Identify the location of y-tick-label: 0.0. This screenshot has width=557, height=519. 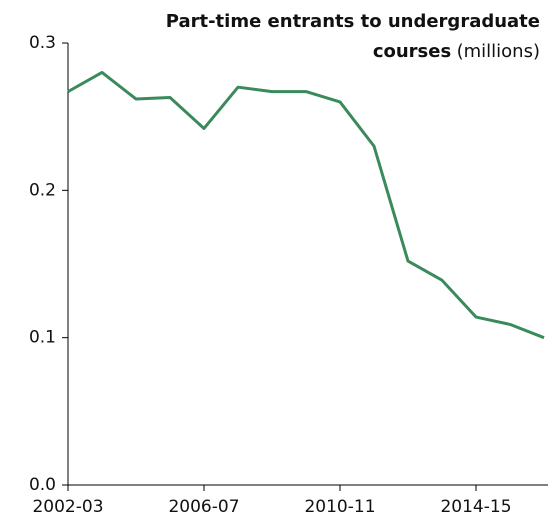
(42, 485).